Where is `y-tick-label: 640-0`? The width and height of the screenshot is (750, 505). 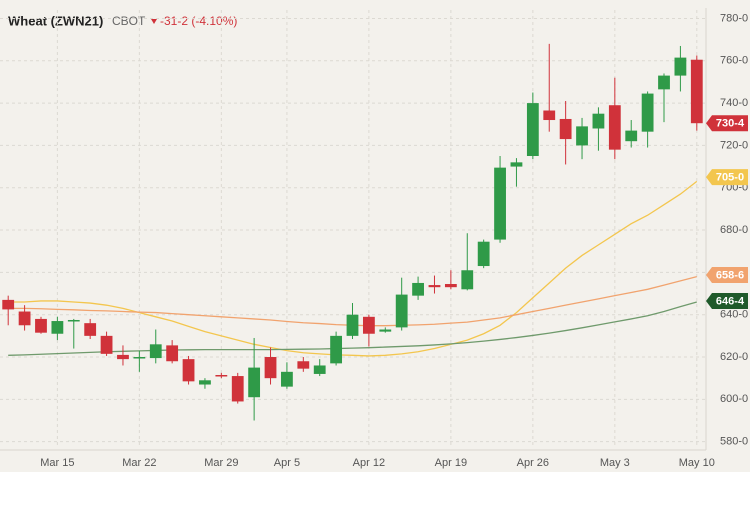
y-tick-label: 640-0 is located at coordinates (734, 315).